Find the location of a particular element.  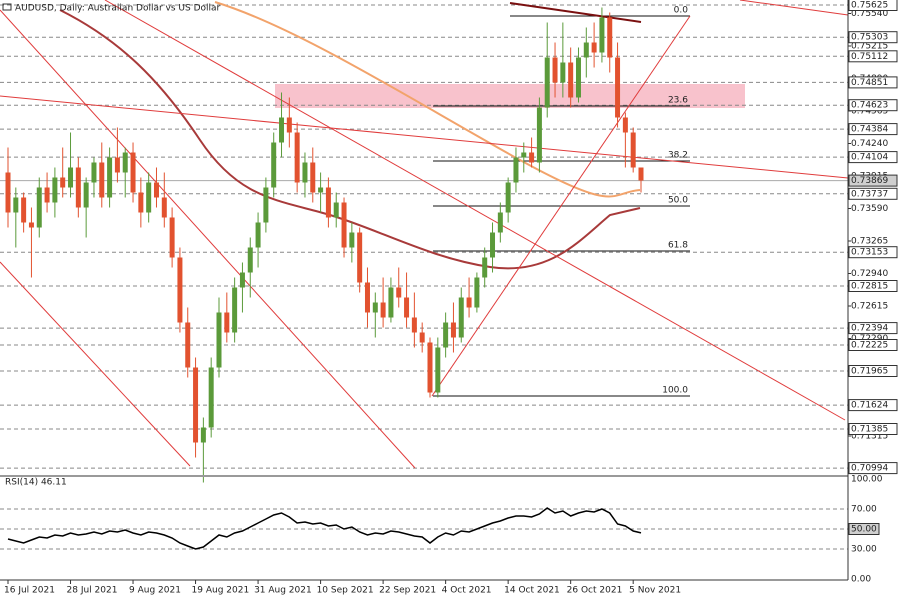

level-label: 0.74623 is located at coordinates (869, 106).